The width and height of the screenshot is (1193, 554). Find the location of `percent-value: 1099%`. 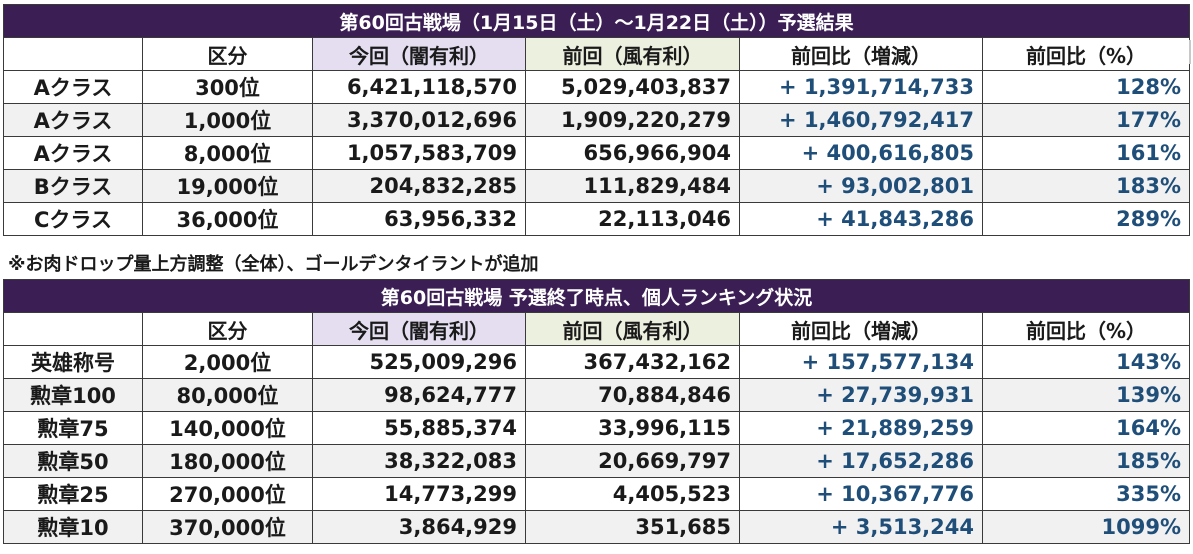

percent-value: 1099% is located at coordinates (1086, 527).